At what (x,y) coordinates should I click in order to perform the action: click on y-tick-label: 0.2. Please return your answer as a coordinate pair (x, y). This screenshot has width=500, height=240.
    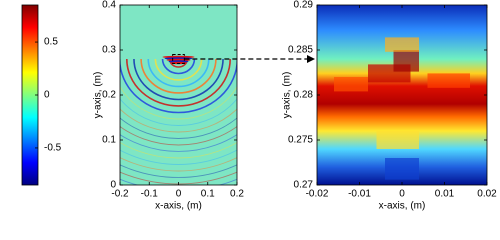
    Looking at the image, I should click on (109, 95).